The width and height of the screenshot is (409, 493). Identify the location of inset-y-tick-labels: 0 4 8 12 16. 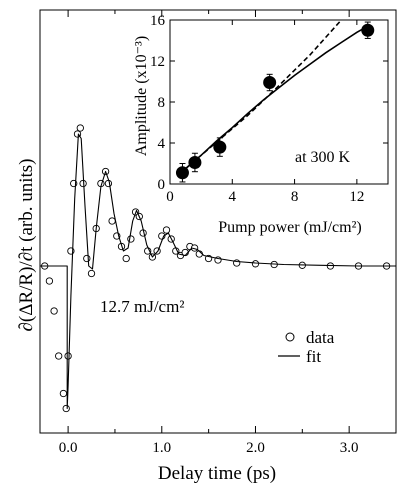
(158, 103).